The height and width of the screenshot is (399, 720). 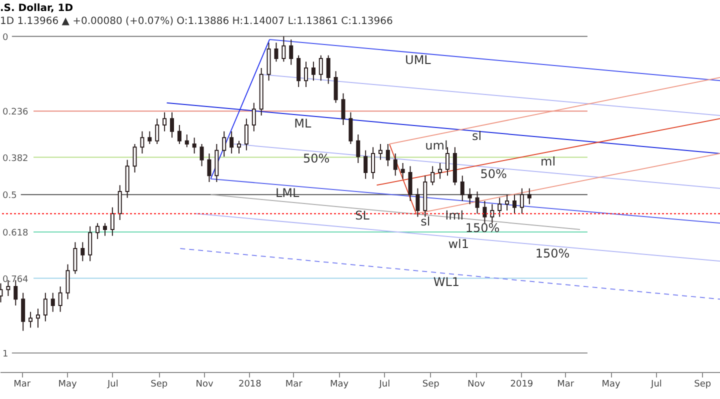 I want to click on annotation: uml, so click(x=436, y=145).